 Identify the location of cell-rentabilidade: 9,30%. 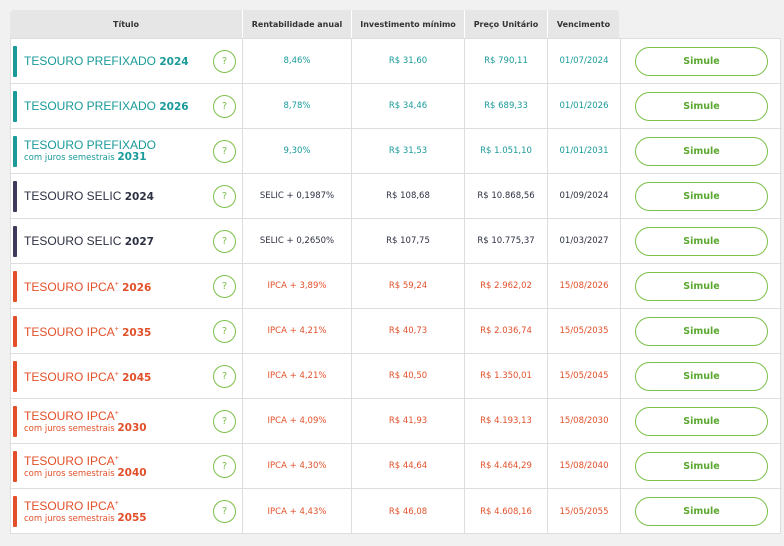
(297, 151).